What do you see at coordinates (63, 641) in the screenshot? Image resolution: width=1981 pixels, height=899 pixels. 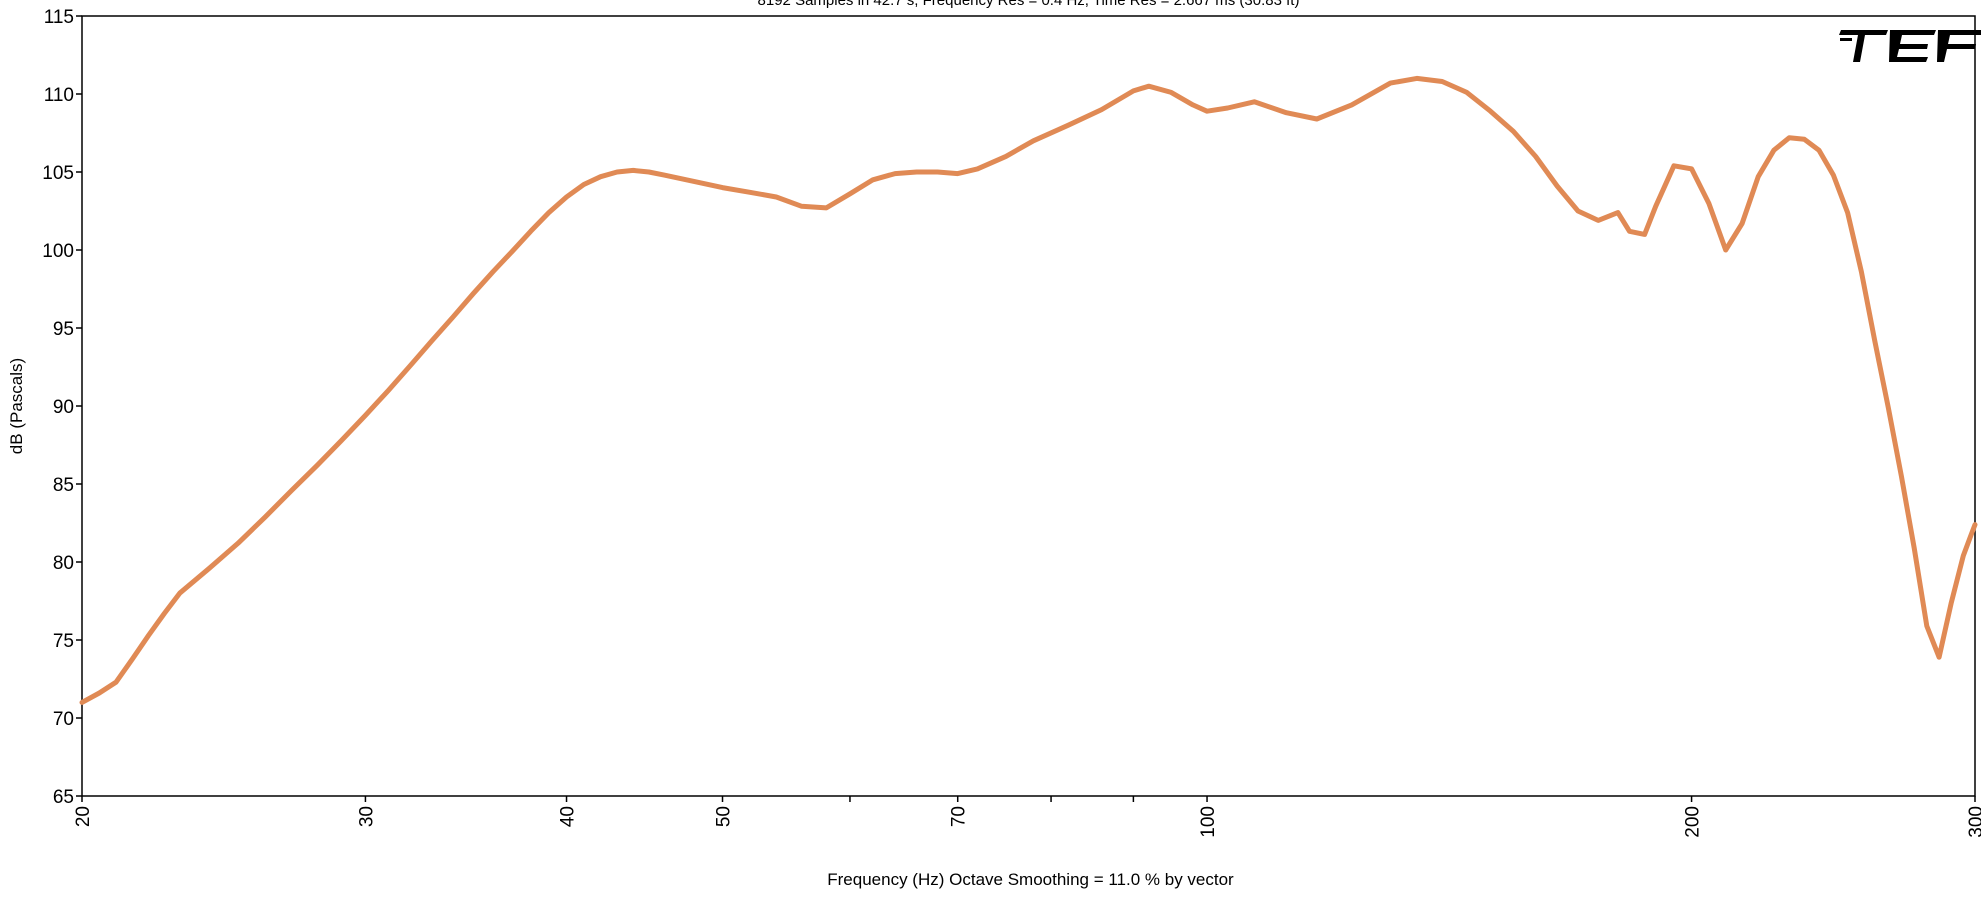 I see `y-tick-label: 75` at bounding box center [63, 641].